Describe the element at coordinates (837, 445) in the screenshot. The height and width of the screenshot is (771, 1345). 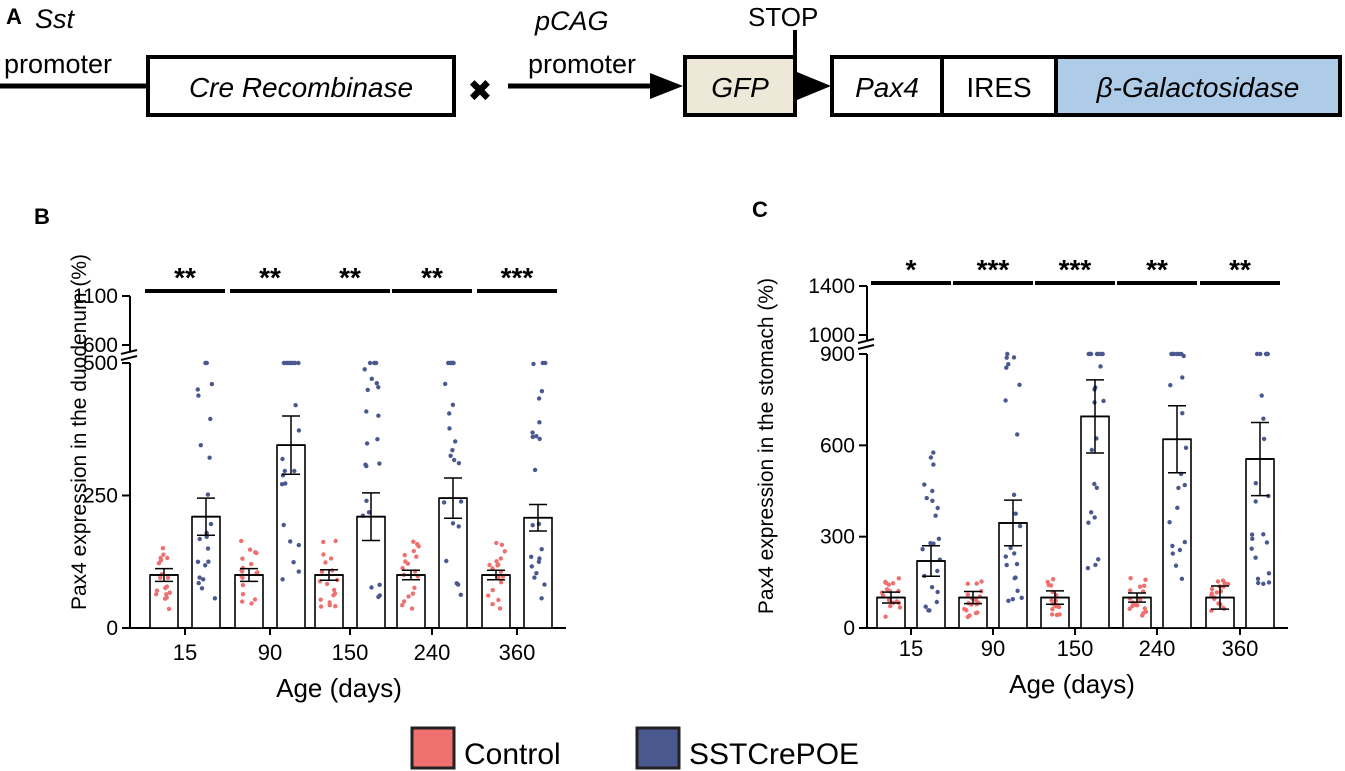
I see `c-y-tick-label: 600` at that location.